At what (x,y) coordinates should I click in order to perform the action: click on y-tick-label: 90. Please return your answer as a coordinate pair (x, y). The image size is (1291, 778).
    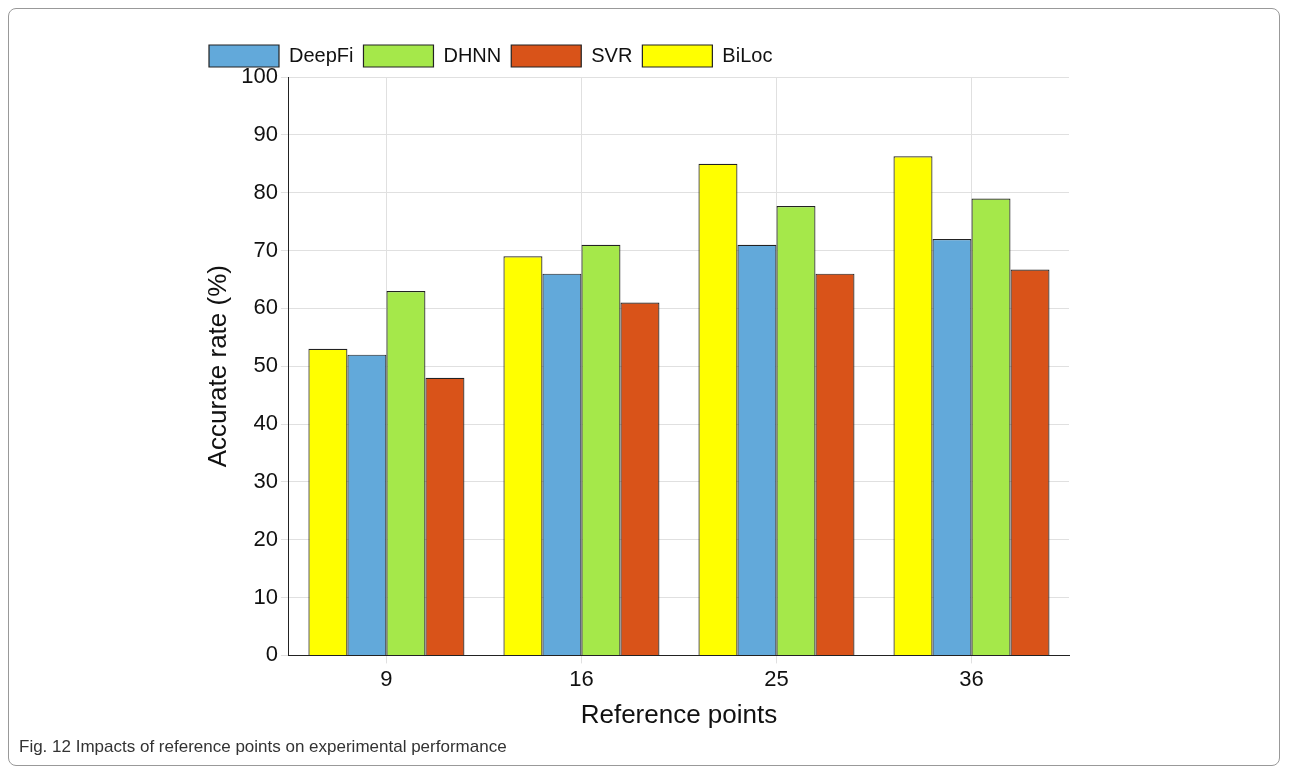
    Looking at the image, I should click on (265, 133).